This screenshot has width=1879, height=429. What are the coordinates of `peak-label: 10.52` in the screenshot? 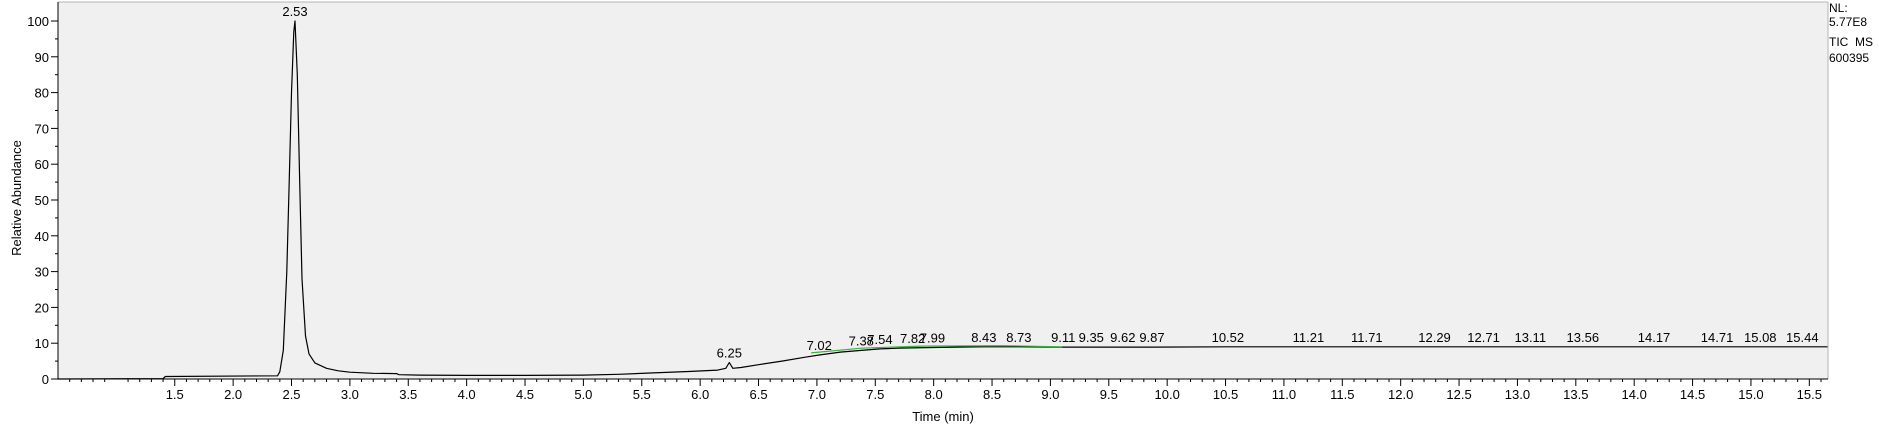 It's located at (1228, 337).